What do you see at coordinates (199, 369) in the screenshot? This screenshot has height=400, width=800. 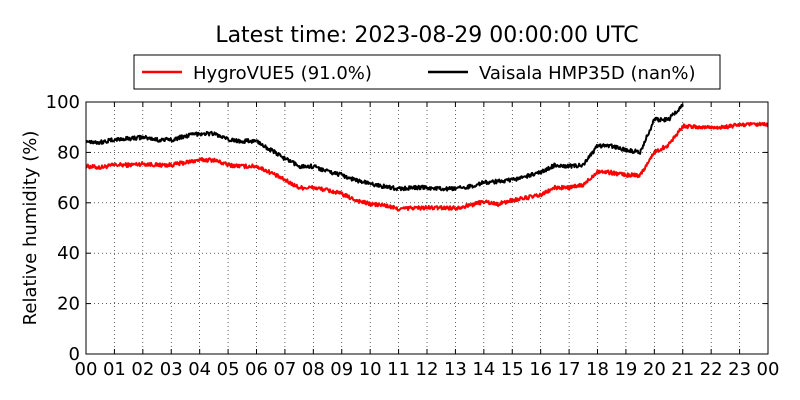 I see `x-tick-label: 04` at bounding box center [199, 369].